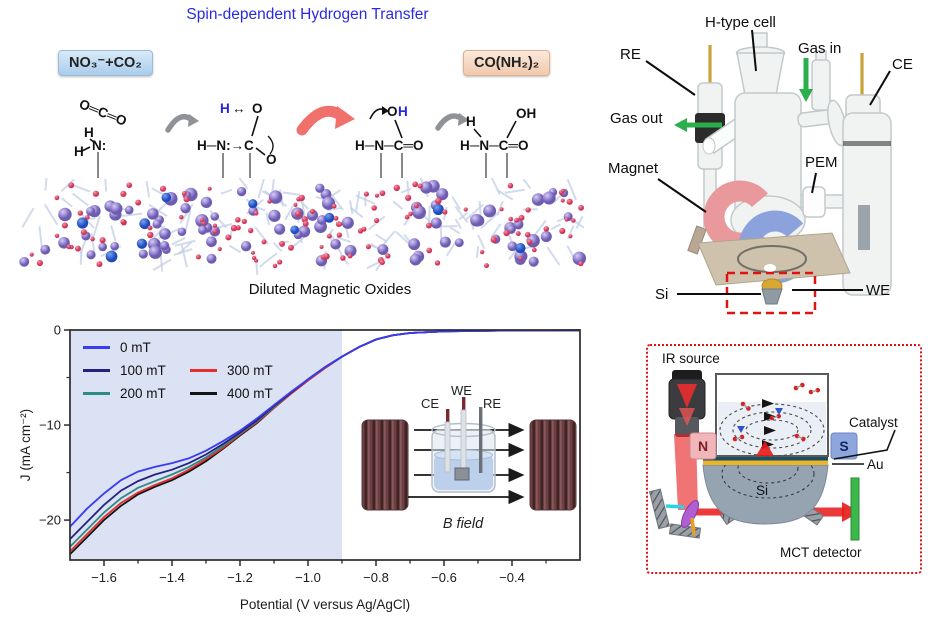  Describe the element at coordinates (96, 393) in the screenshot. I see `legend-swatch-200mT` at that location.